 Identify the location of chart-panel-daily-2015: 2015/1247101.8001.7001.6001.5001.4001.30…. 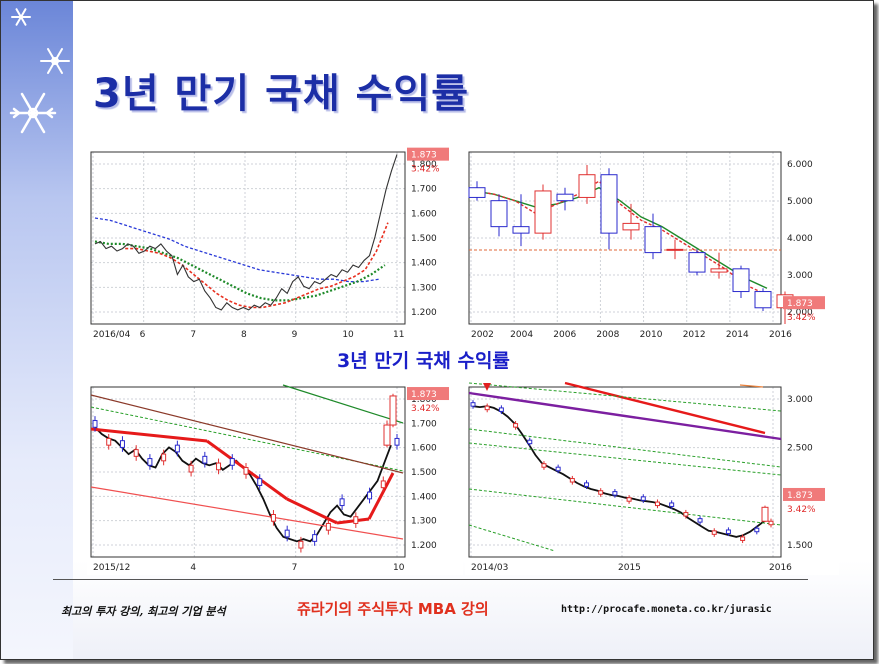
(275, 477).